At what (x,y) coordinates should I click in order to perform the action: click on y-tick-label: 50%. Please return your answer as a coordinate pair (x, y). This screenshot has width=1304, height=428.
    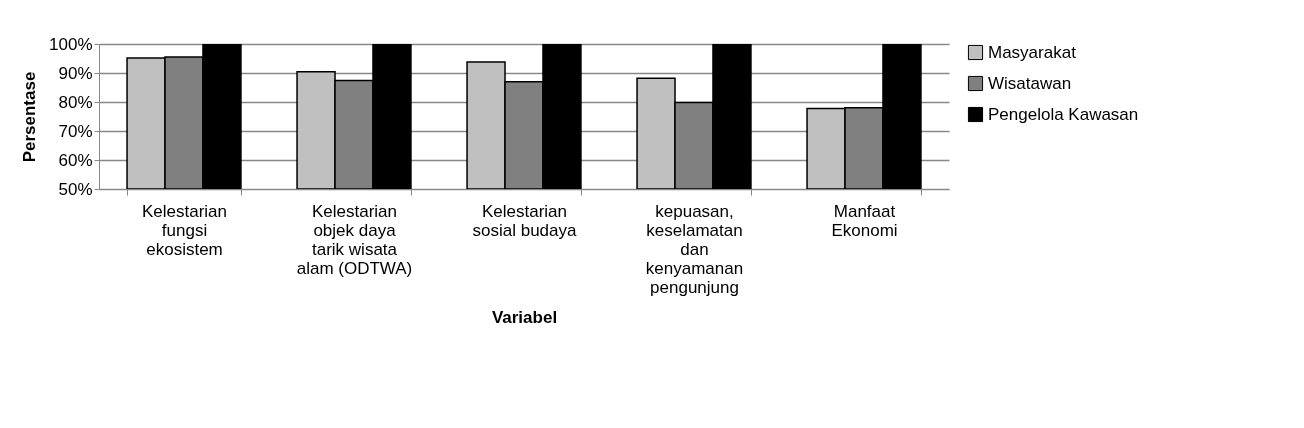
    Looking at the image, I should click on (75, 189).